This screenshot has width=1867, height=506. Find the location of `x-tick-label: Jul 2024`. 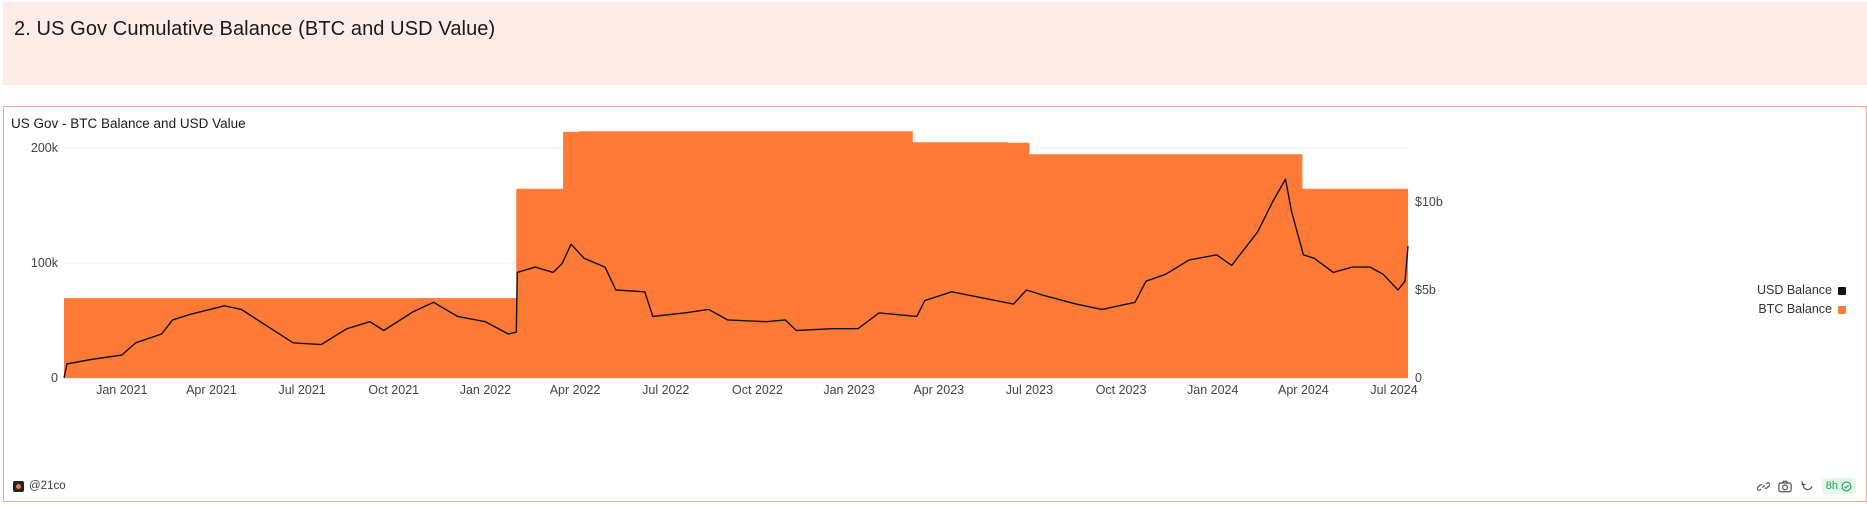

x-tick-label: Jul 2024 is located at coordinates (1393, 390).